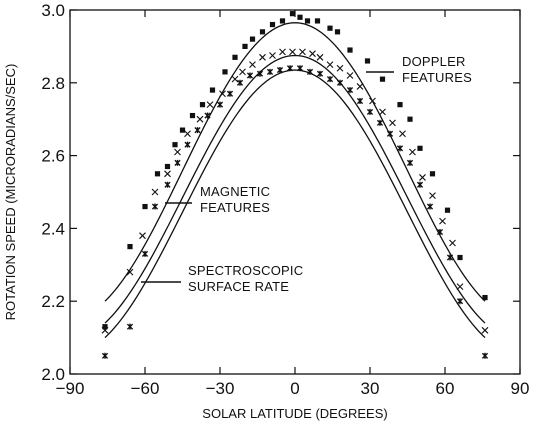 This screenshot has width=545, height=429. Describe the element at coordinates (235, 207) in the screenshot. I see `annotation-magnetic-line2: FEATURES` at that location.